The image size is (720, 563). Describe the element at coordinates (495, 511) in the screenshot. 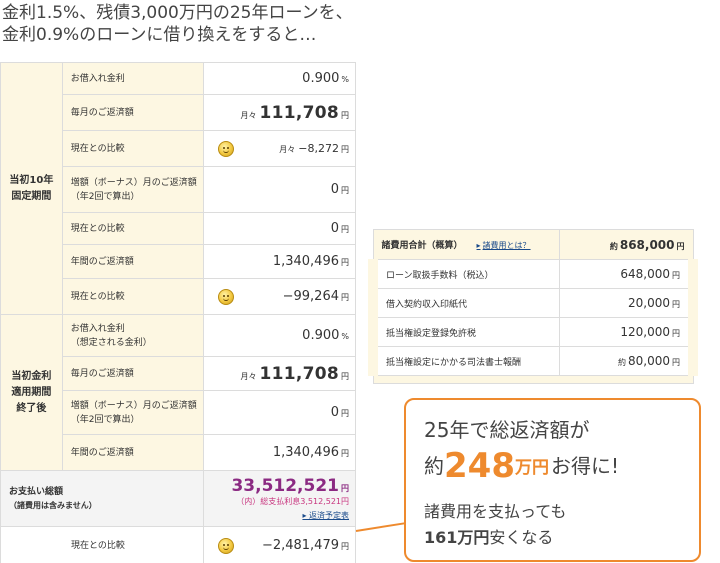

I see `callout-line-3: 諸費用を支払っても` at that location.